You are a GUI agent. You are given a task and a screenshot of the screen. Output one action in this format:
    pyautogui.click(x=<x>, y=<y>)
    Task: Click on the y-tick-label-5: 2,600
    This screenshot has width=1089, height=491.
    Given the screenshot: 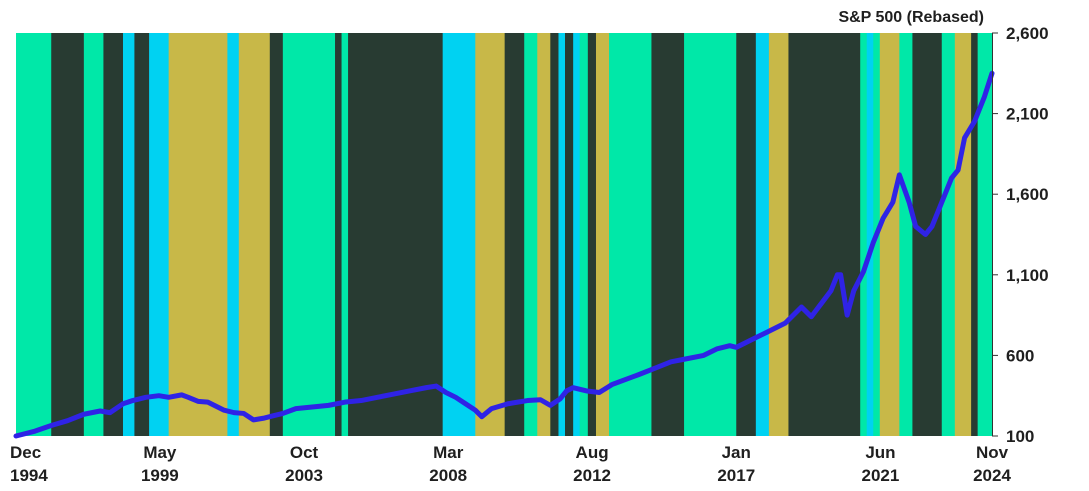 What is the action you would take?
    pyautogui.click(x=1027, y=33)
    